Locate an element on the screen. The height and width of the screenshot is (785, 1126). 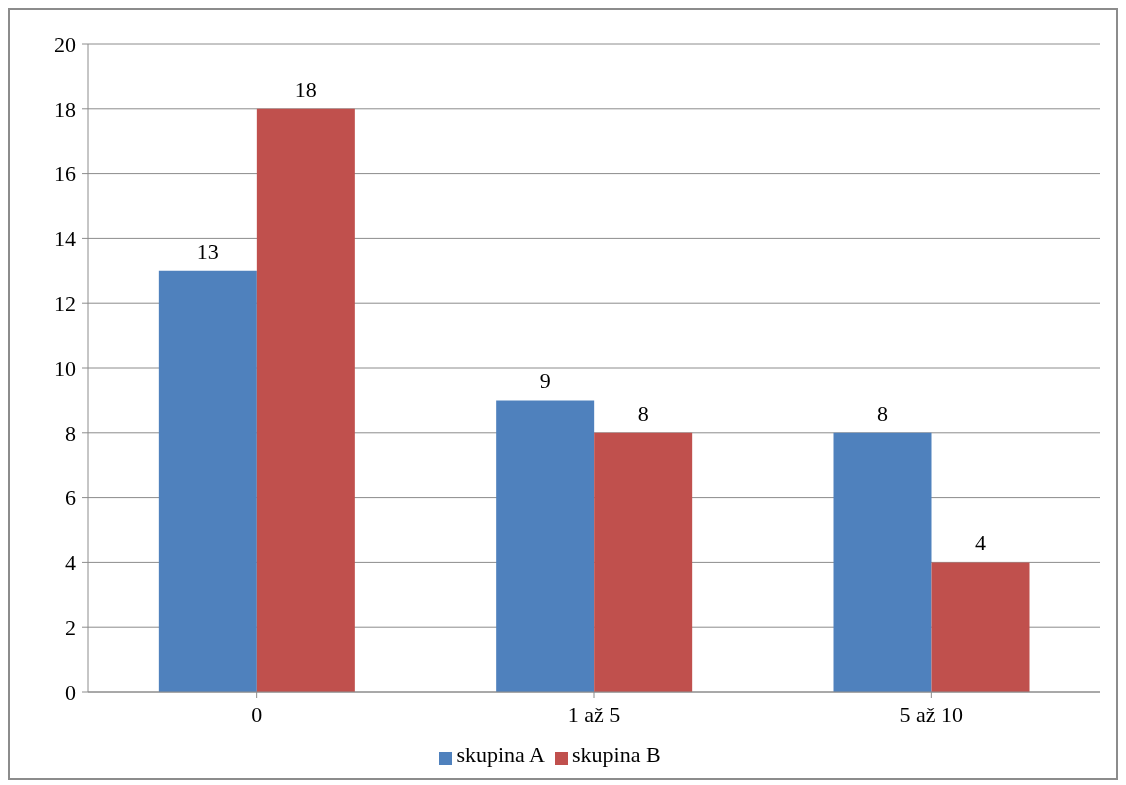
x-tick-label: 1 až 5 is located at coordinates (594, 714).